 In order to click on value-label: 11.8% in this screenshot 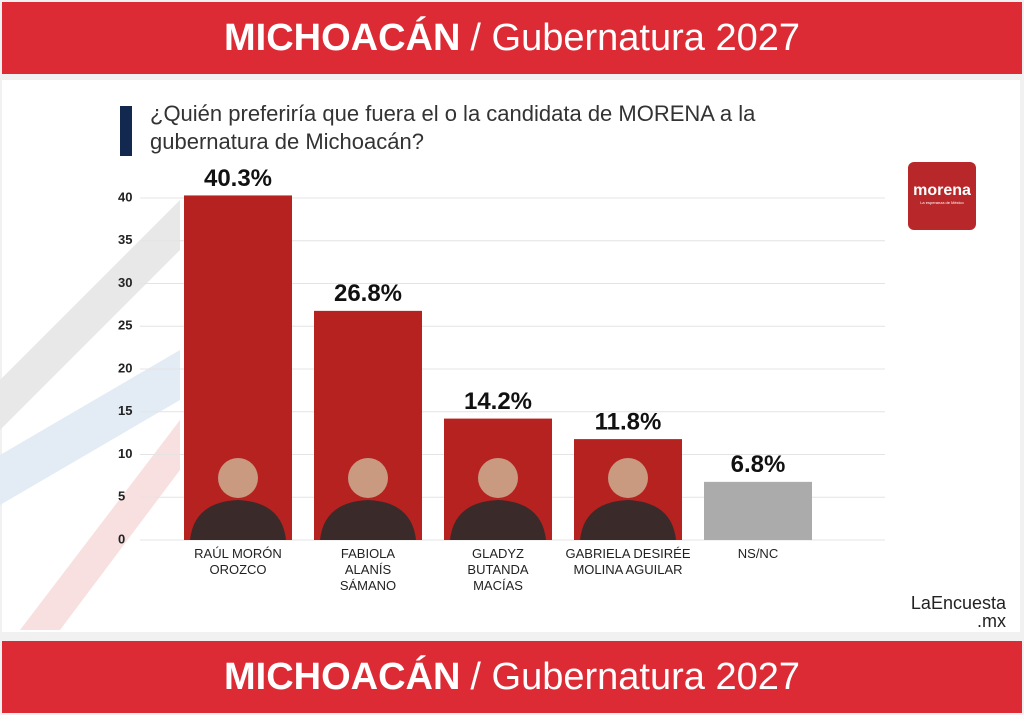, I will do `click(628, 421)`.